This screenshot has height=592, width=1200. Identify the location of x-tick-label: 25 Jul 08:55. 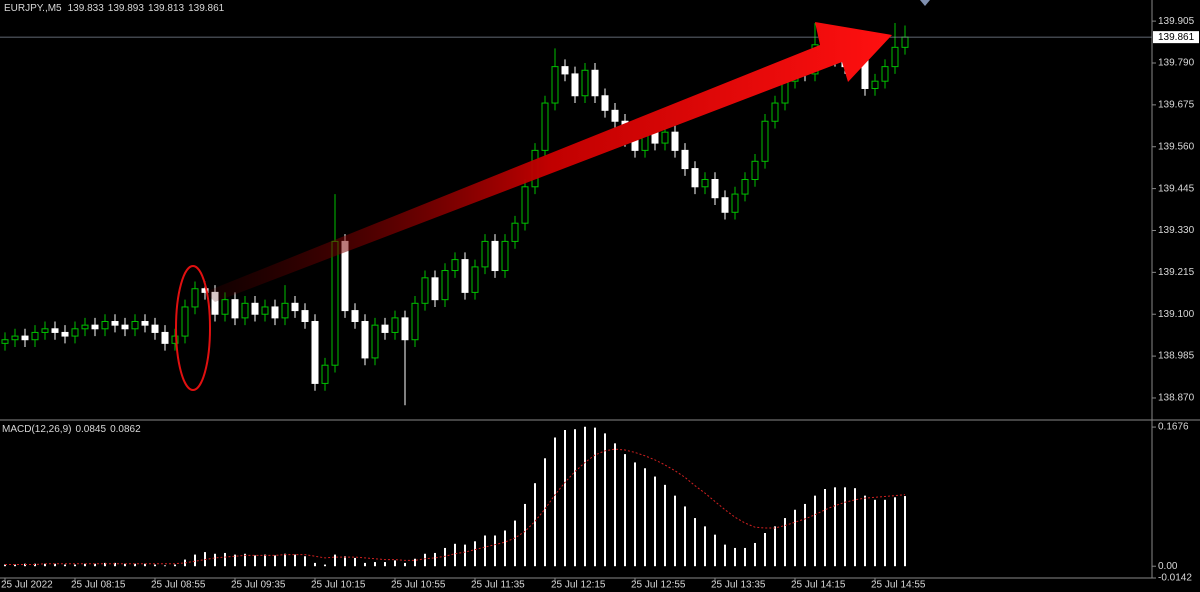
(178, 585).